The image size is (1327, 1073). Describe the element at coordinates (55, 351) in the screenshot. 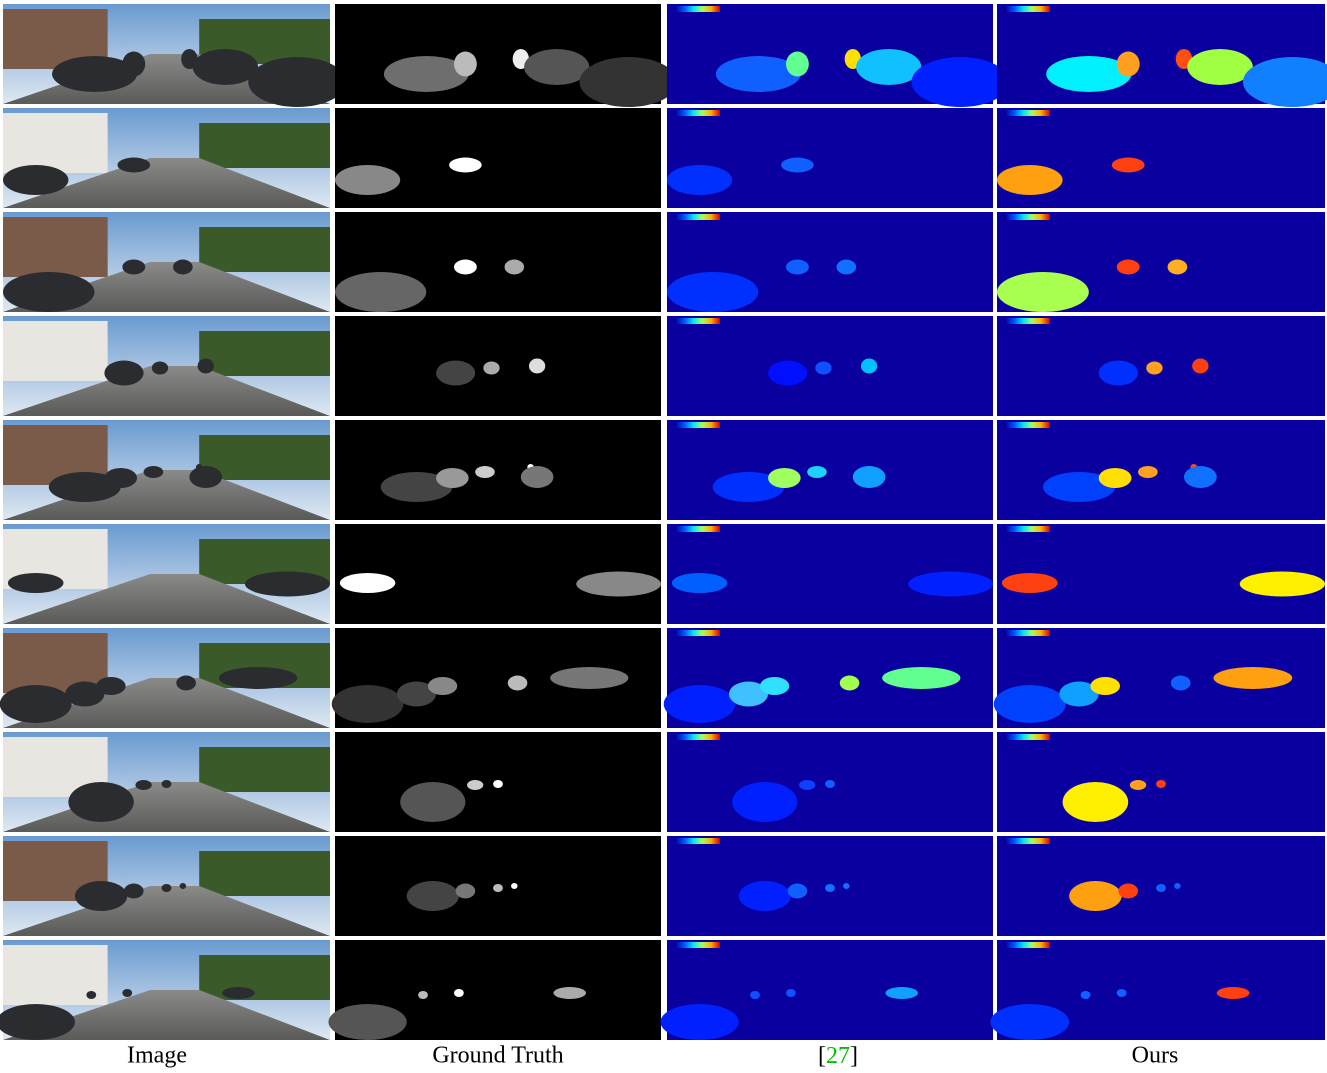

I see `photo-building` at that location.